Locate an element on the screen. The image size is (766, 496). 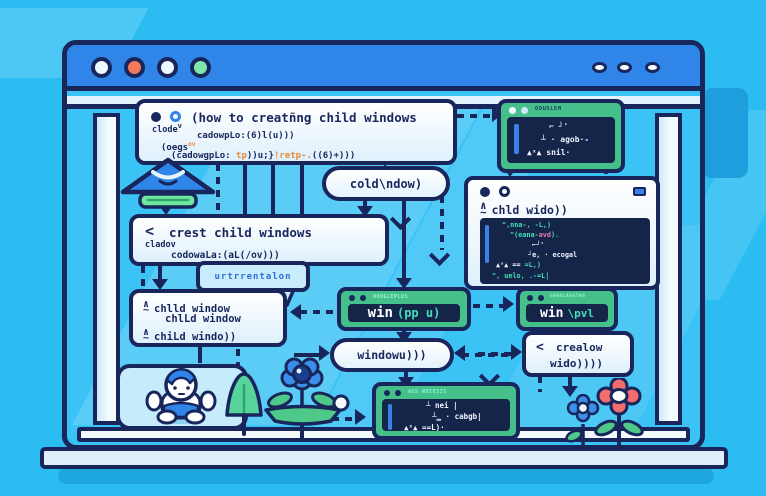
maximize-chip-icon is located at coordinates (639, 191).